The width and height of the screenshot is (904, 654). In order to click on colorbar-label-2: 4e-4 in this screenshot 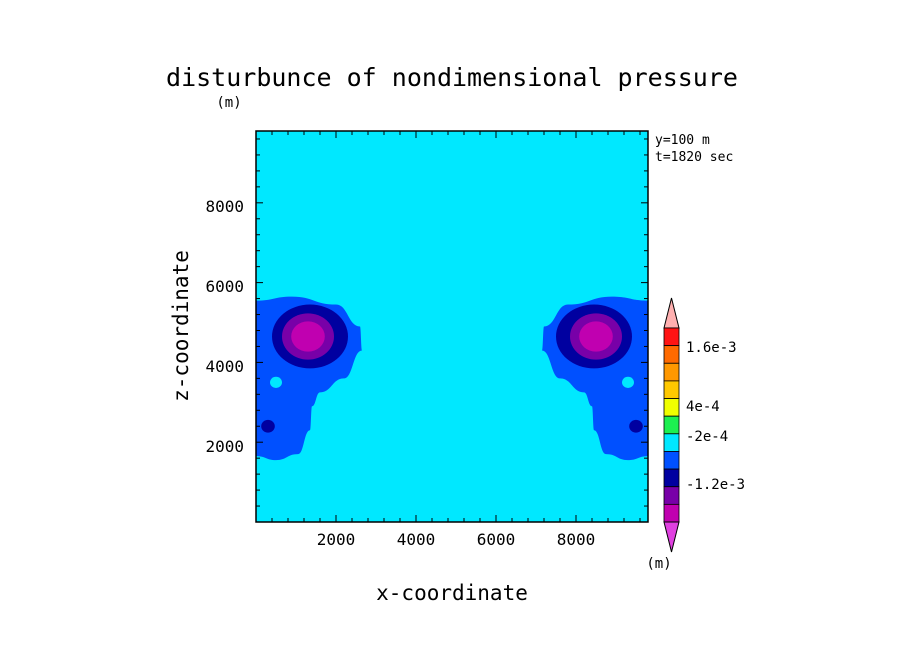, I will do `click(703, 407)`.